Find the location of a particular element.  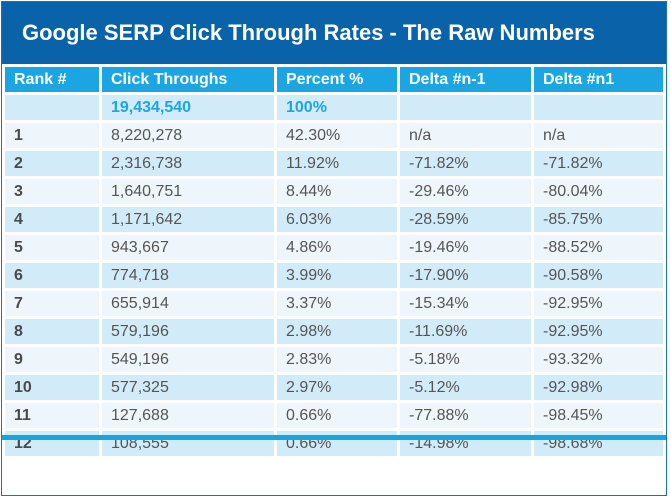

table-row: 9 549,196 2.83% -5.18% -93.32% is located at coordinates (334, 359).